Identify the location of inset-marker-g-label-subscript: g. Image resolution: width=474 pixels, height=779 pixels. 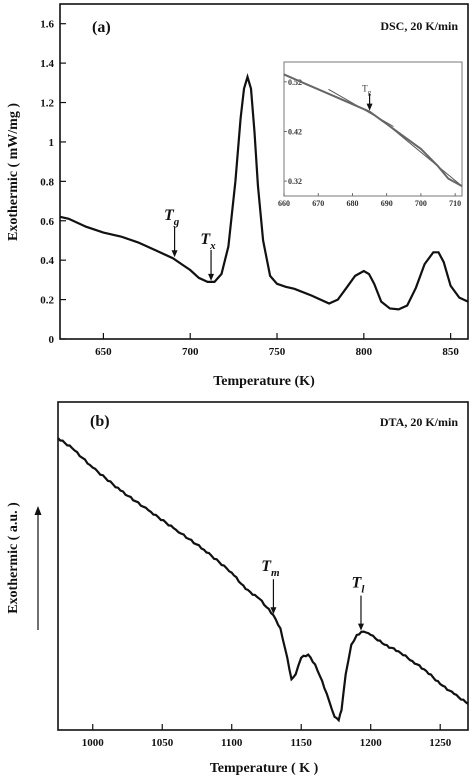
(370, 93).